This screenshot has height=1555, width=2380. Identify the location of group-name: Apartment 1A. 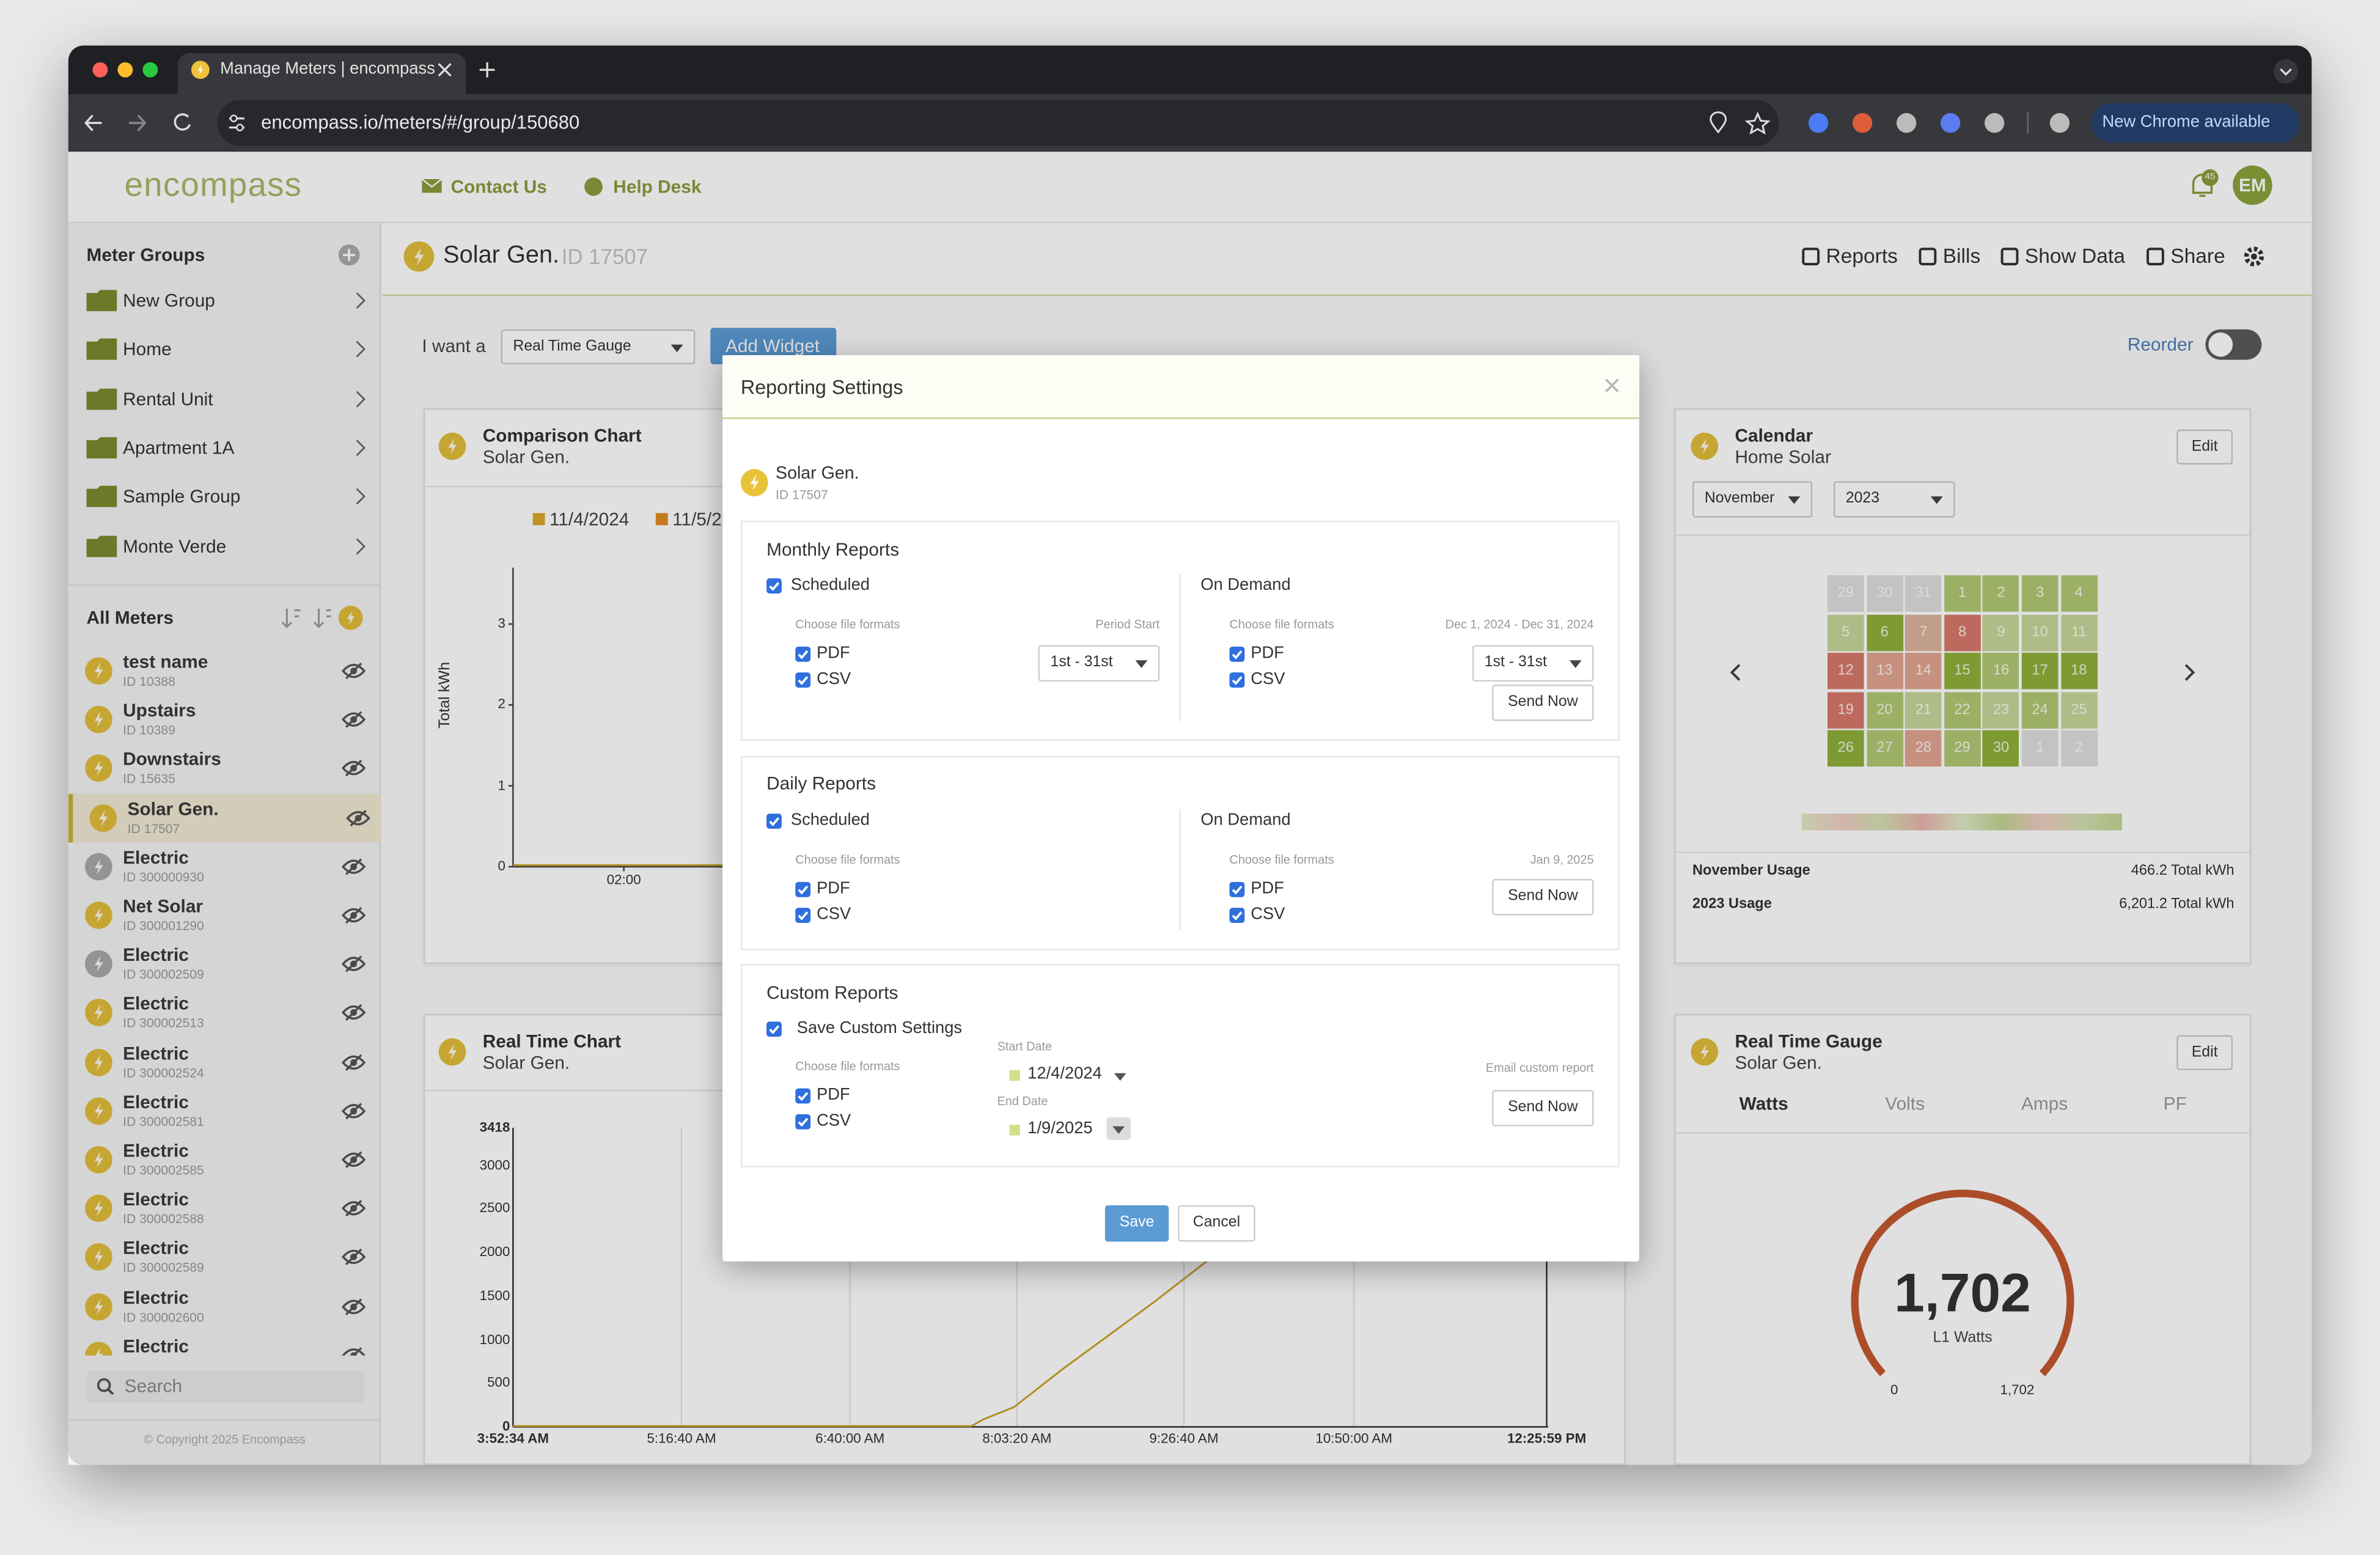
(179, 447).